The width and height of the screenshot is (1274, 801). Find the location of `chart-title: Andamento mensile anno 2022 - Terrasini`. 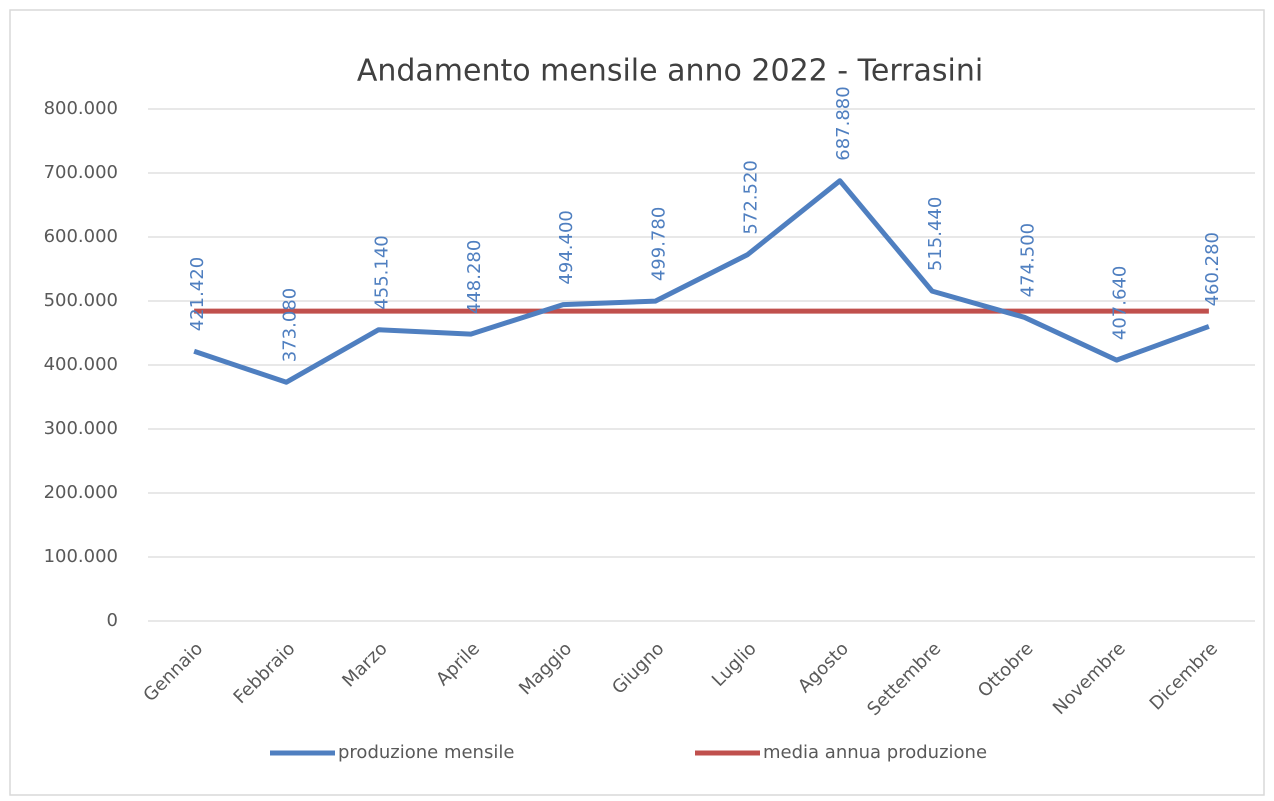

chart-title: Andamento mensile anno 2022 - Terrasini is located at coordinates (670, 71).